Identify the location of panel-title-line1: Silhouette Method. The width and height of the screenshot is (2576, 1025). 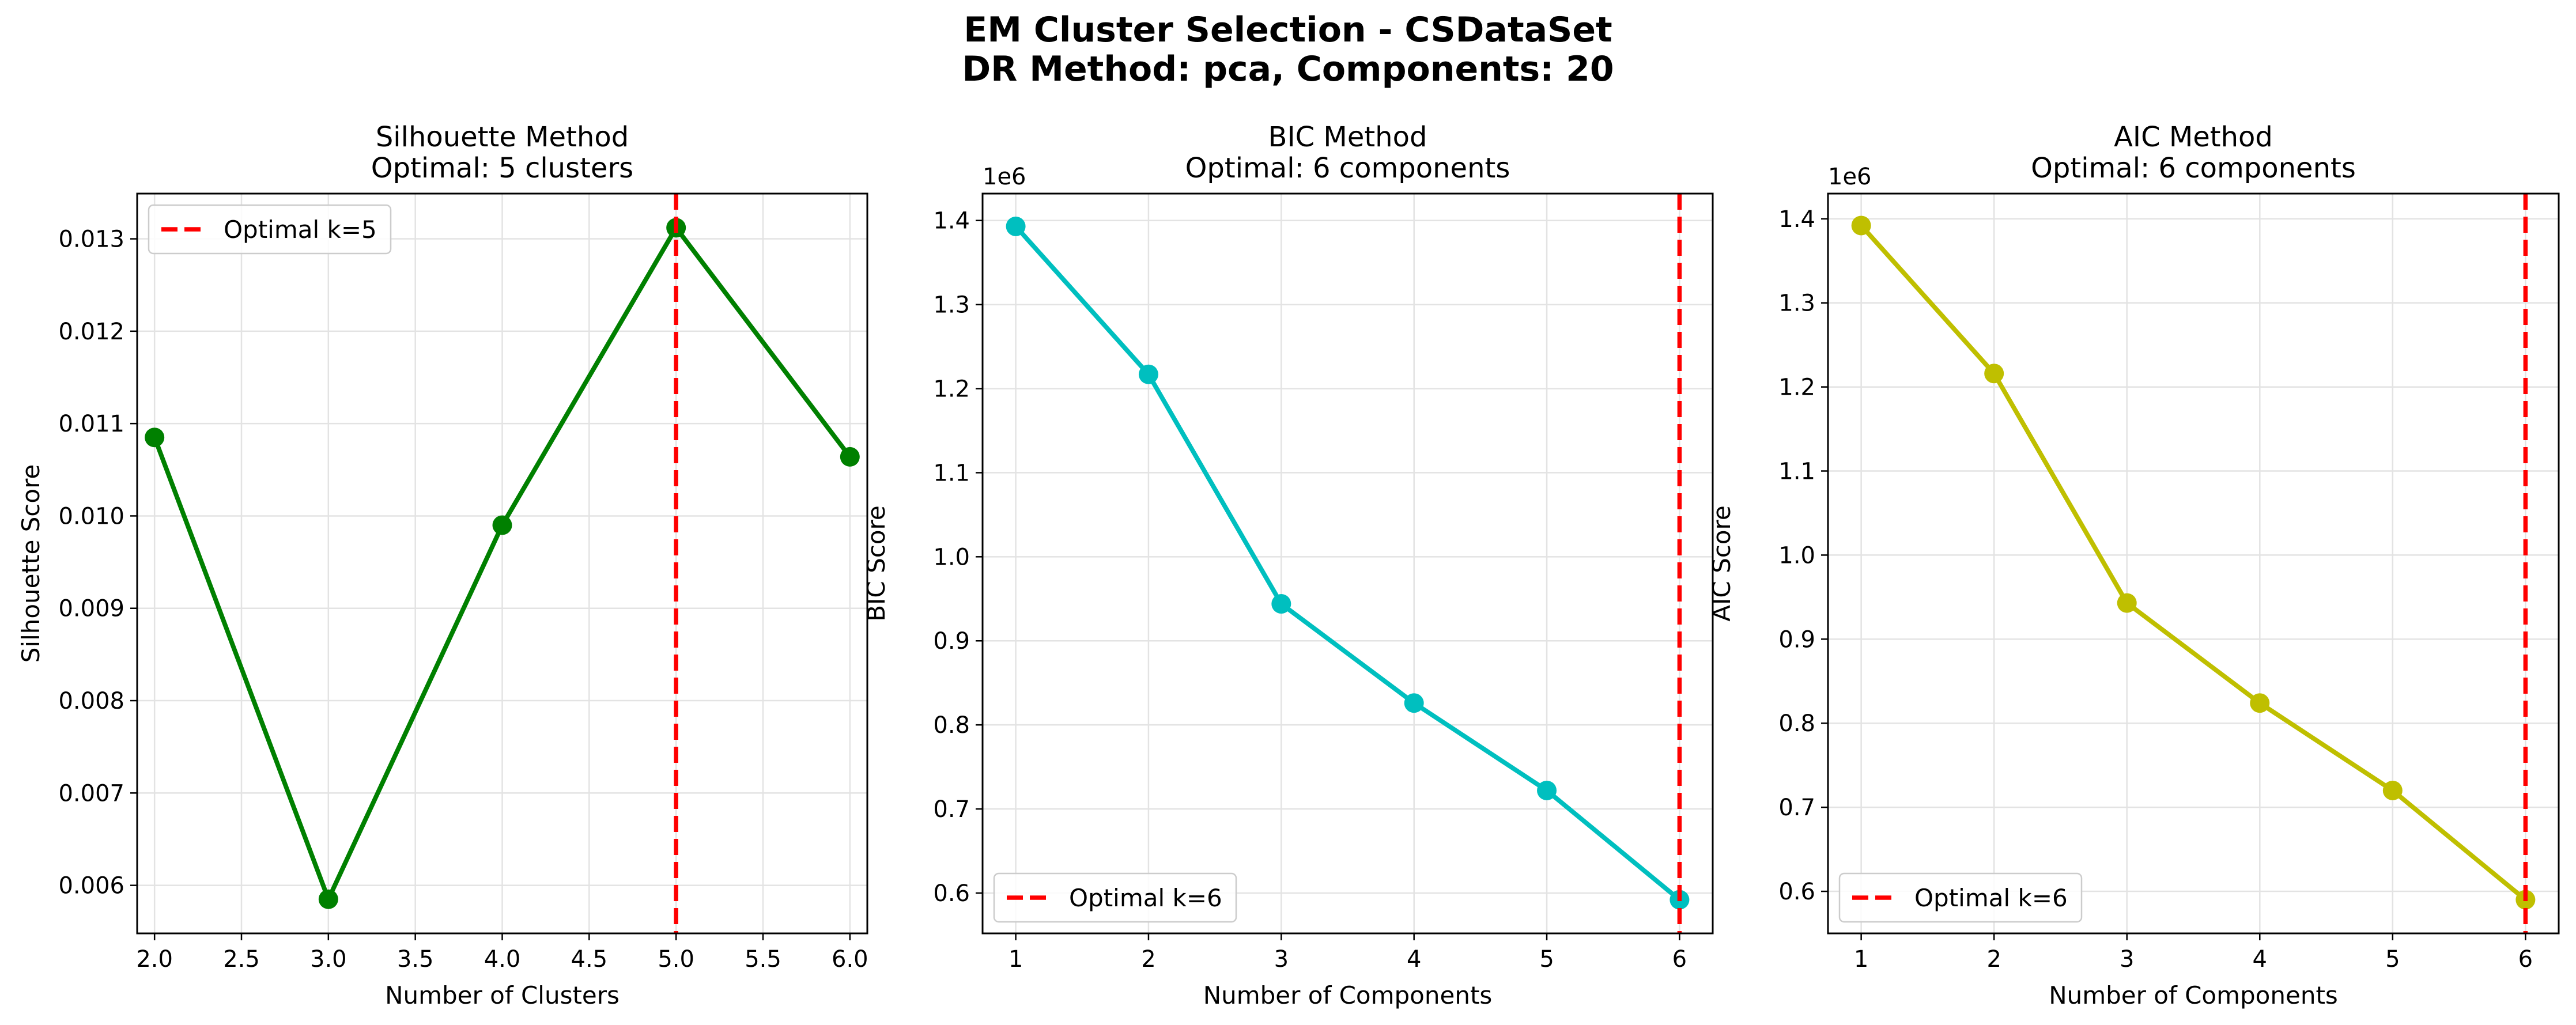
(503, 137).